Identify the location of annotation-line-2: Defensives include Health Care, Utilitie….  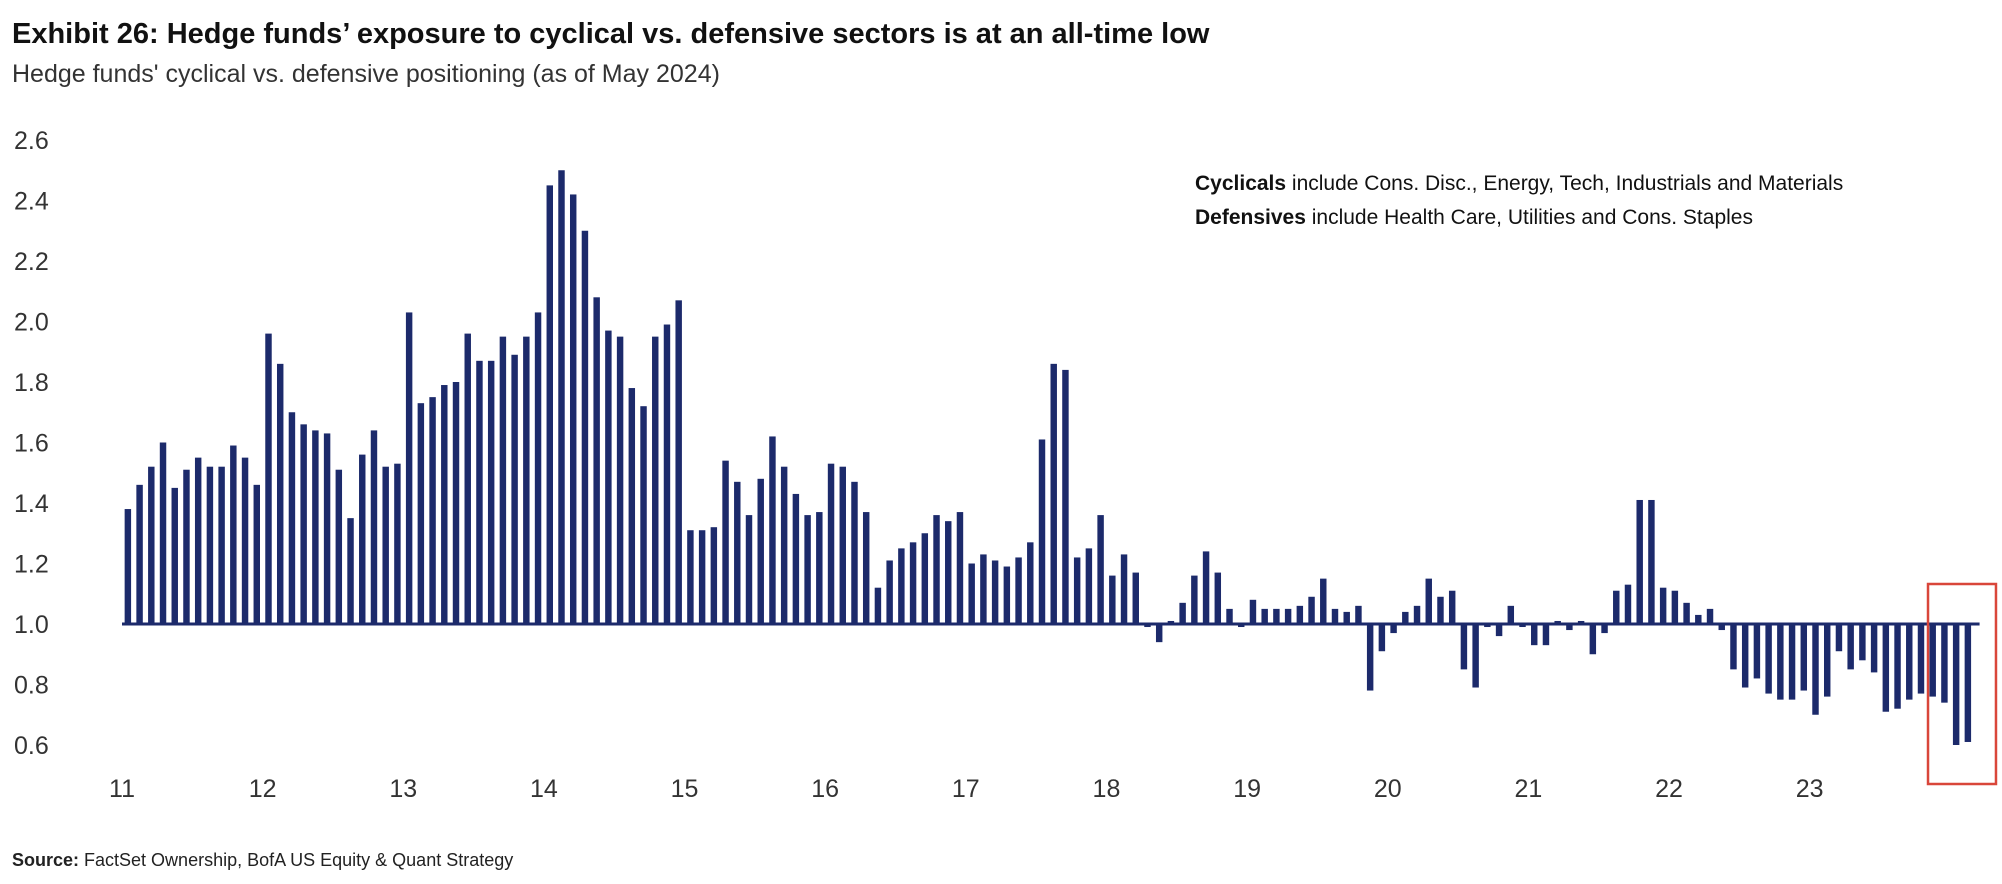
(1474, 217).